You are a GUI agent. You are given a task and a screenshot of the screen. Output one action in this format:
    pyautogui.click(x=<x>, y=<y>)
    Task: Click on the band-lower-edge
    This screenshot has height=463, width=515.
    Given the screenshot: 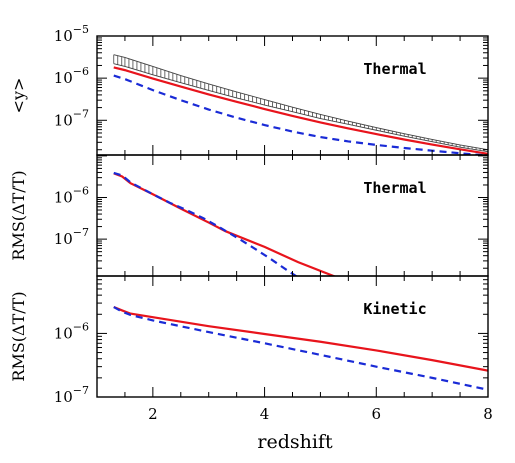 What is the action you would take?
    pyautogui.click(x=300, y=108)
    